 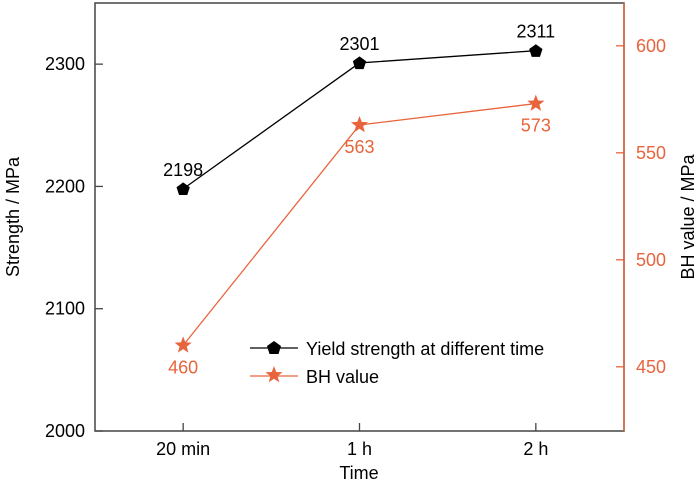 I want to click on data-label: 563, so click(x=359, y=147).